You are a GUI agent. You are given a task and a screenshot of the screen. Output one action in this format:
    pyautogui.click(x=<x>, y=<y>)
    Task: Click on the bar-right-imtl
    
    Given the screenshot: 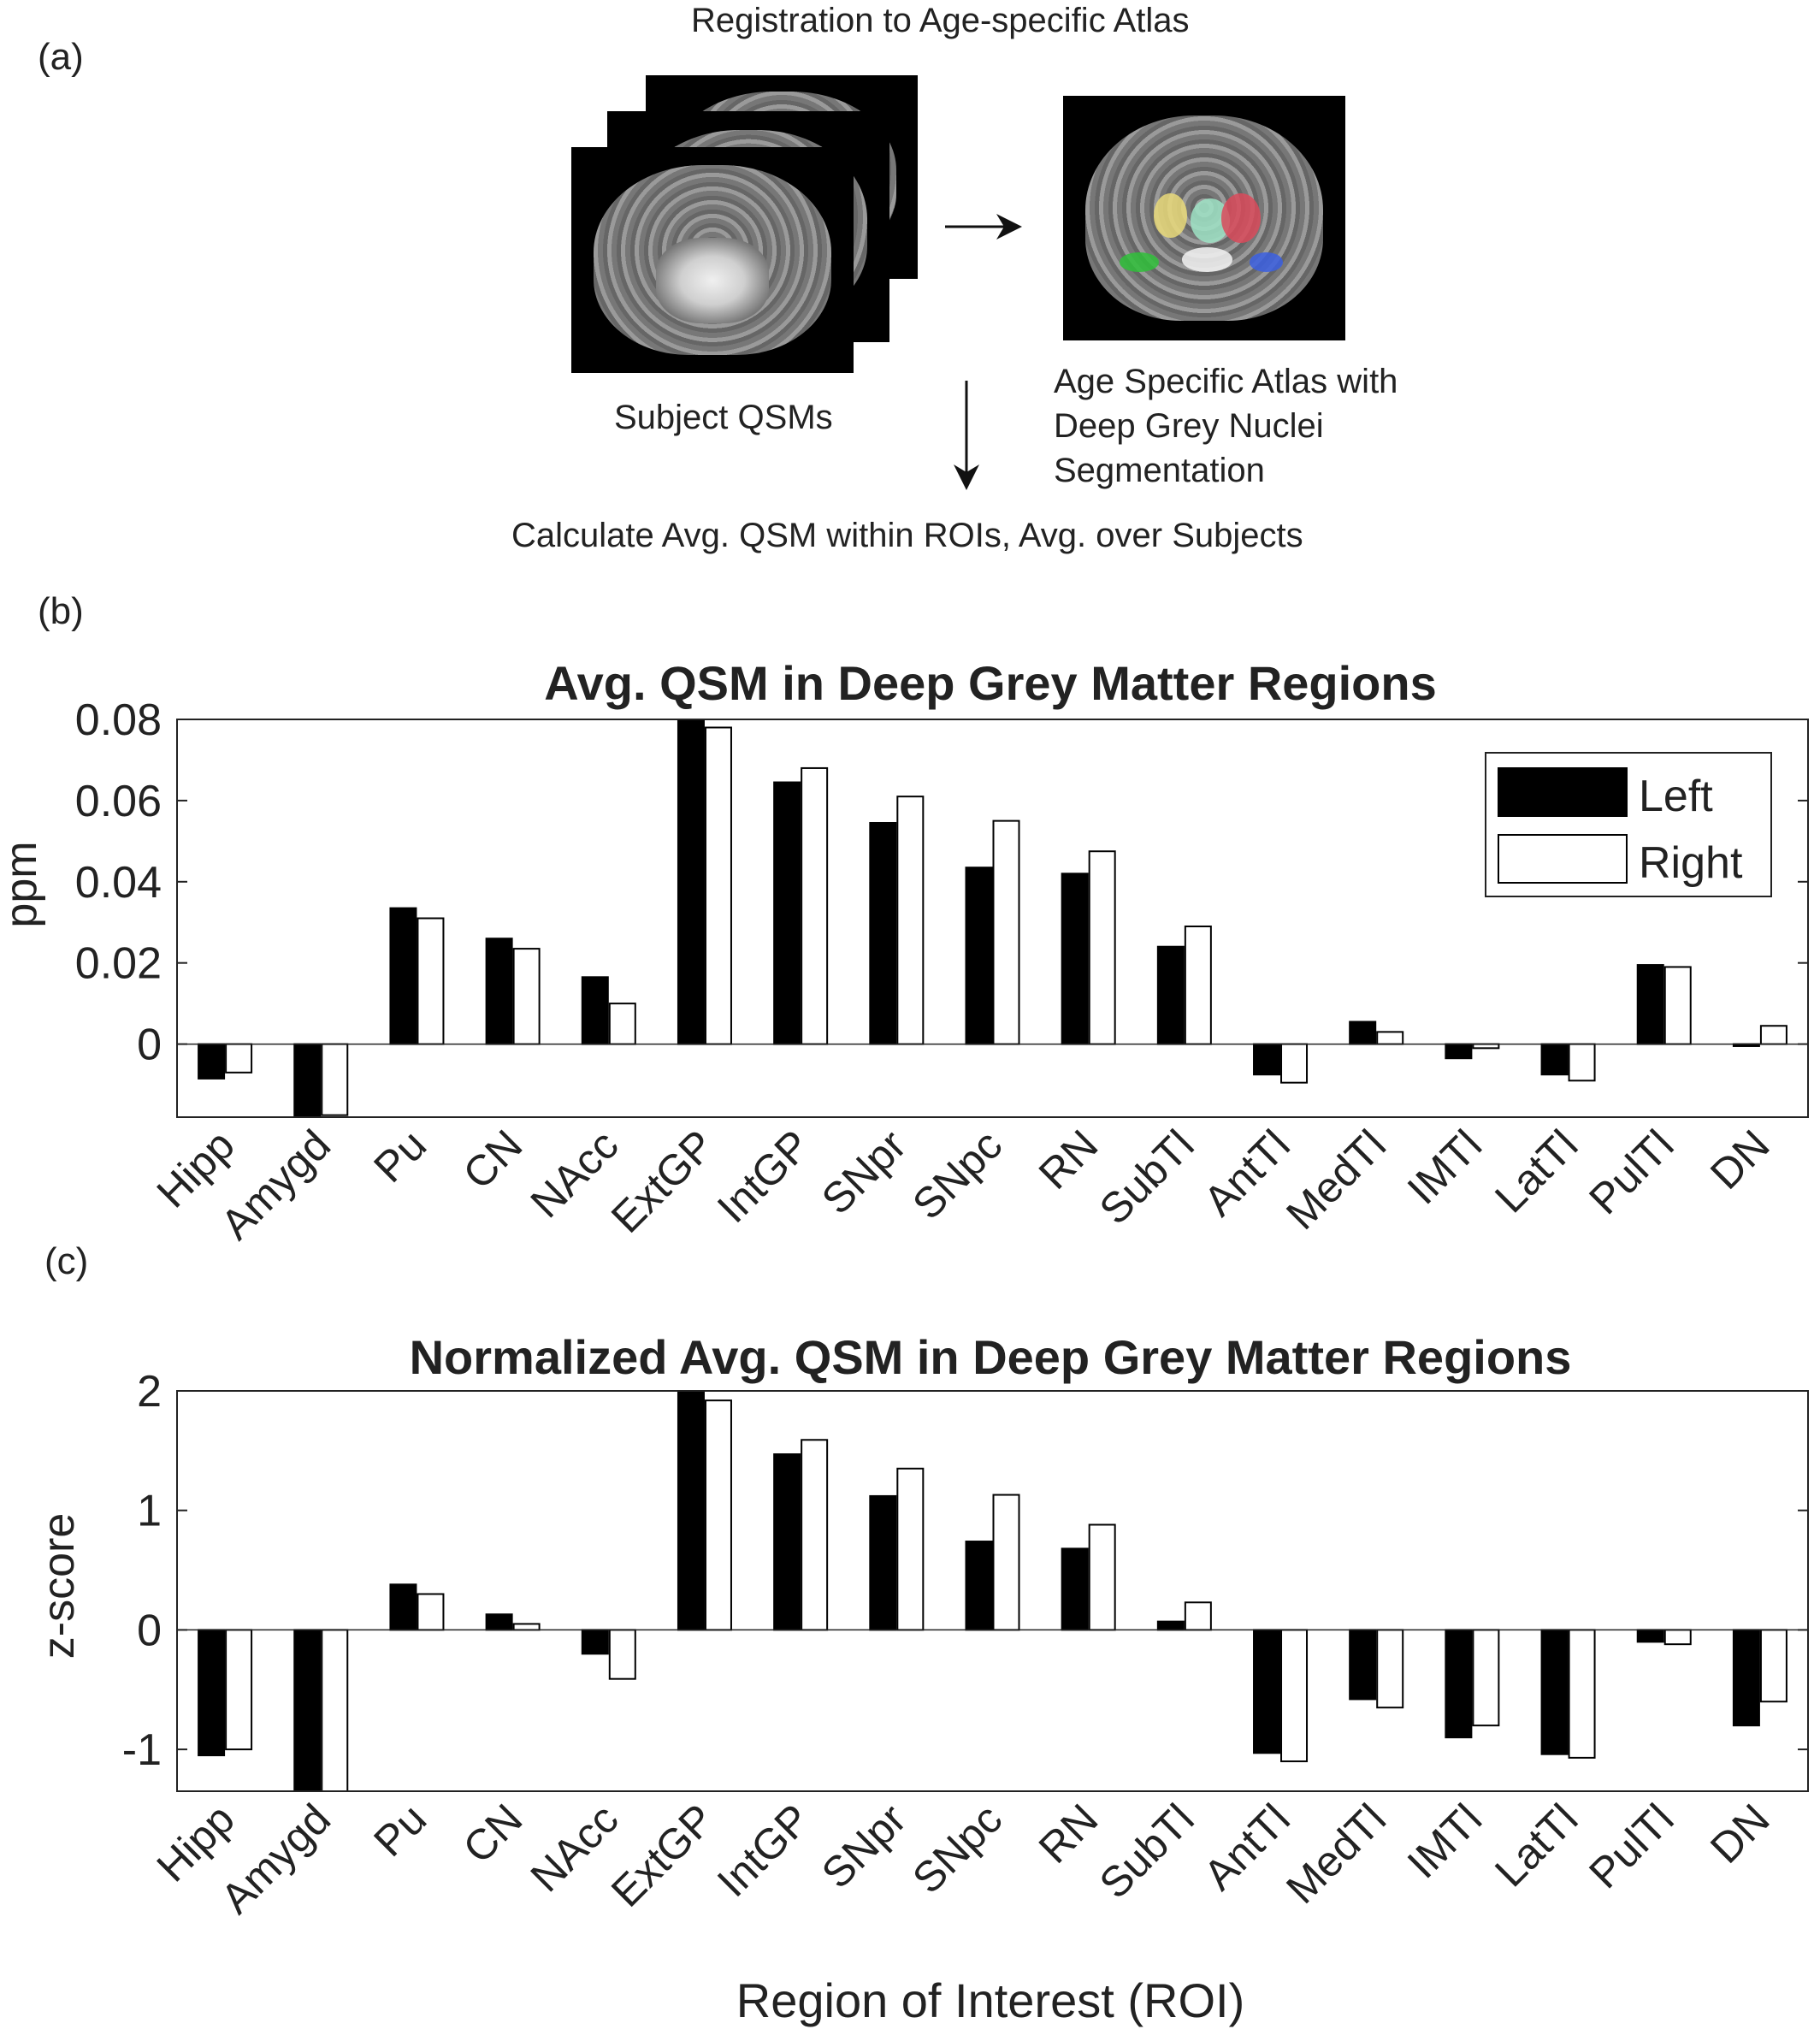 What is the action you would take?
    pyautogui.click(x=1486, y=1678)
    